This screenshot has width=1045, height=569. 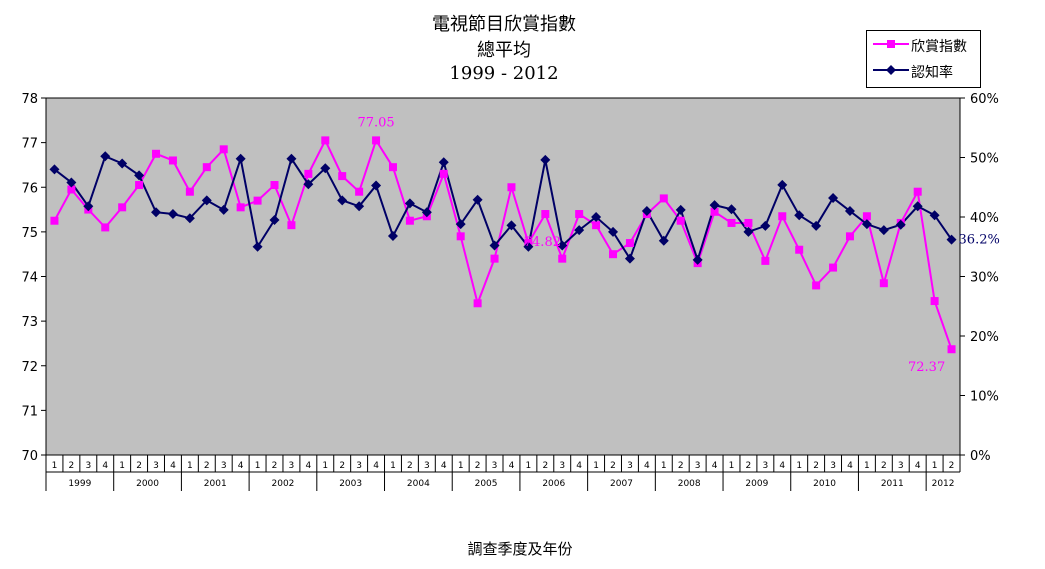 What do you see at coordinates (29, 99) in the screenshot?
I see `y-left-tick-label: 78` at bounding box center [29, 99].